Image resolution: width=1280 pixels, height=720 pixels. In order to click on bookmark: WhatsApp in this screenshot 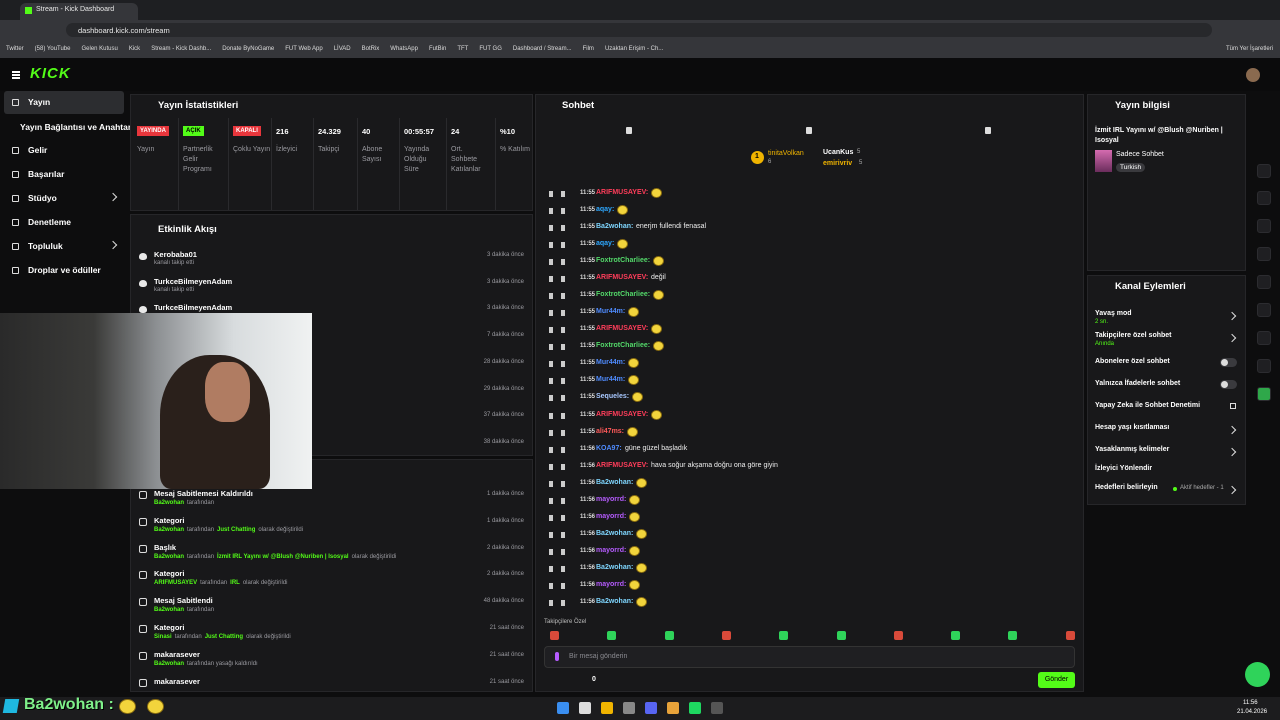, I will do `click(404, 49)`.